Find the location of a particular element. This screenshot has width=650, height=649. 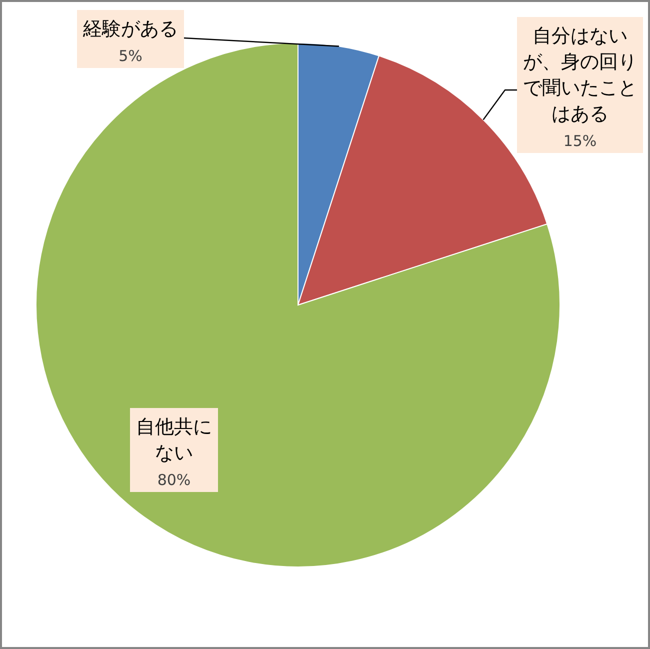

data-label: 80% is located at coordinates (174, 480).